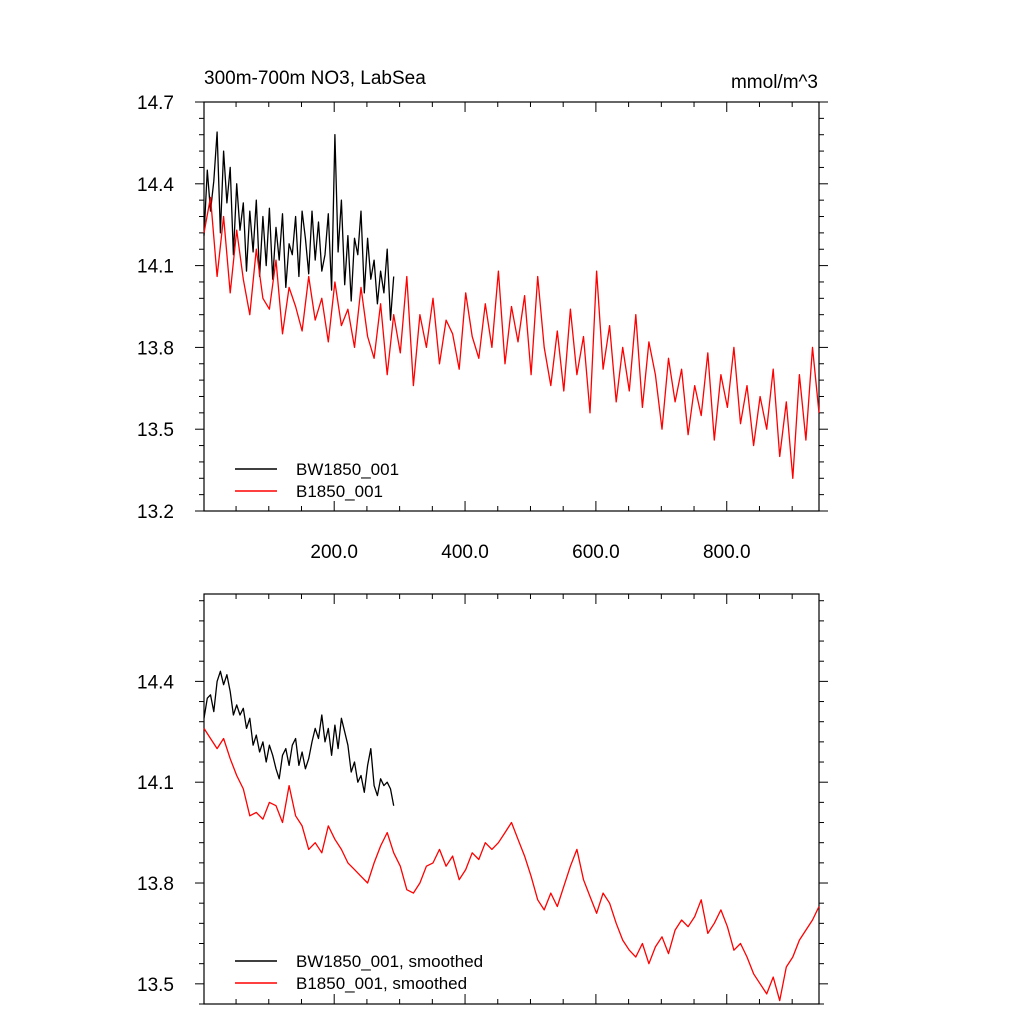 Image resolution: width=1024 pixels, height=1024 pixels. I want to click on x-tick-label: 600.0, so click(596, 552).